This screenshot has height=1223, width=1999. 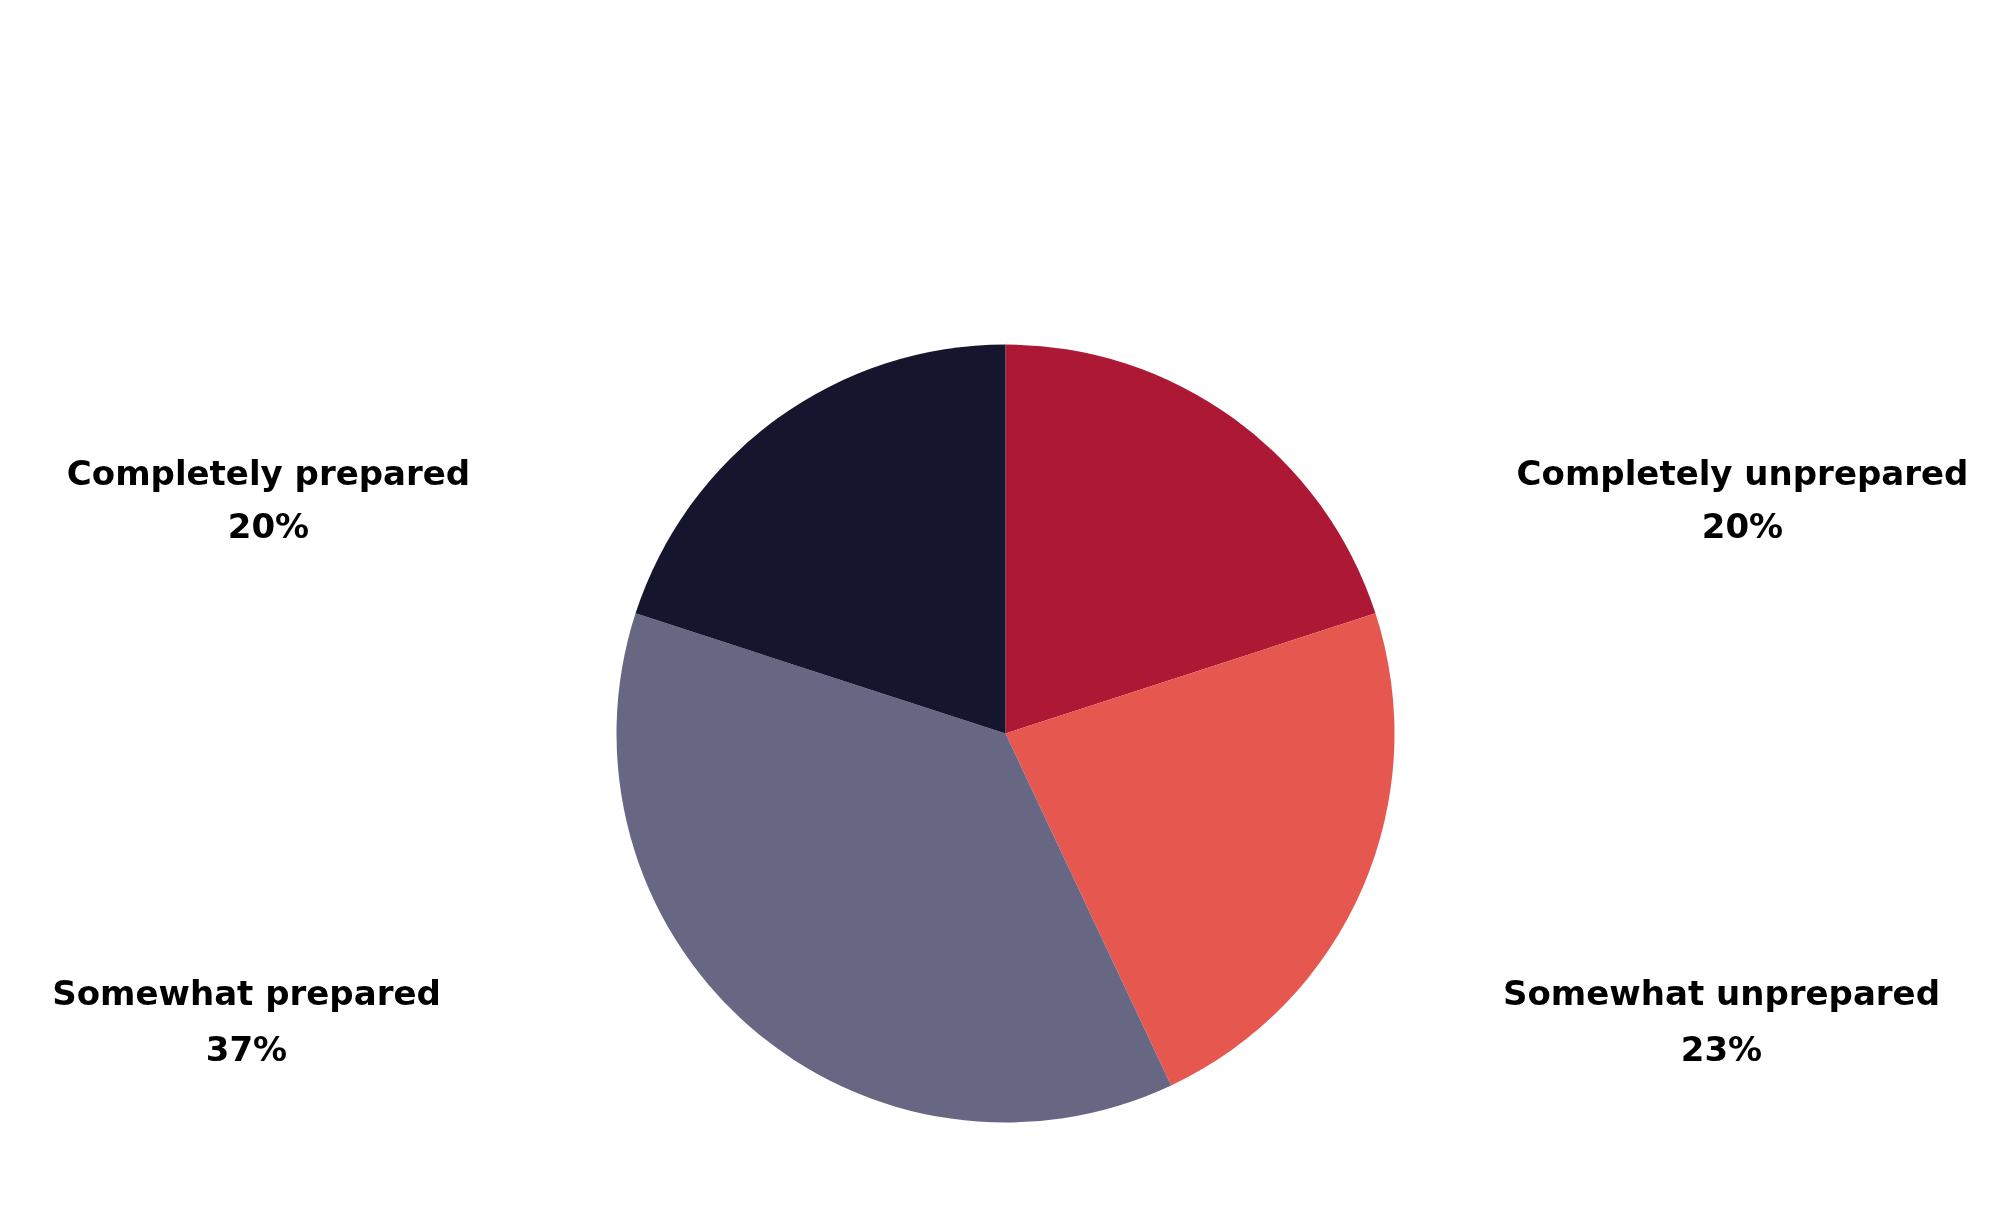 What do you see at coordinates (1722, 992) in the screenshot?
I see `slice-label: Somewhat unprepared` at bounding box center [1722, 992].